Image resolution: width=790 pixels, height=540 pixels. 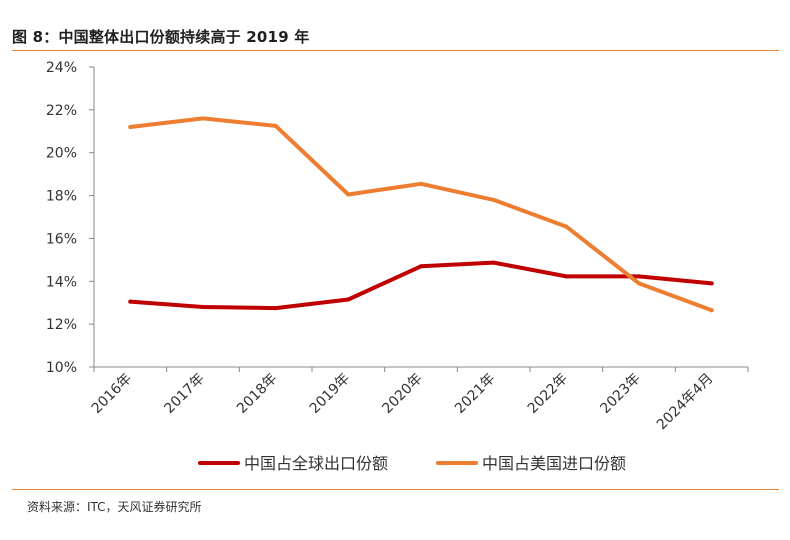 I want to click on x-tick-label: 2019年, so click(x=330, y=394).